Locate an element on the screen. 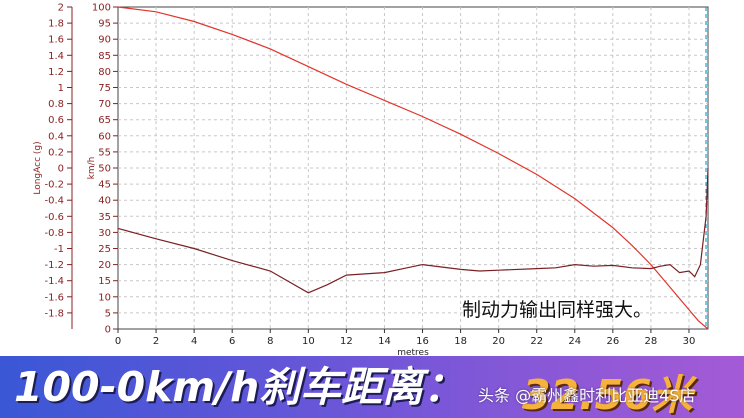 Image resolution: width=744 pixels, height=418 pixels. x-tick-label: 20 is located at coordinates (498, 341).